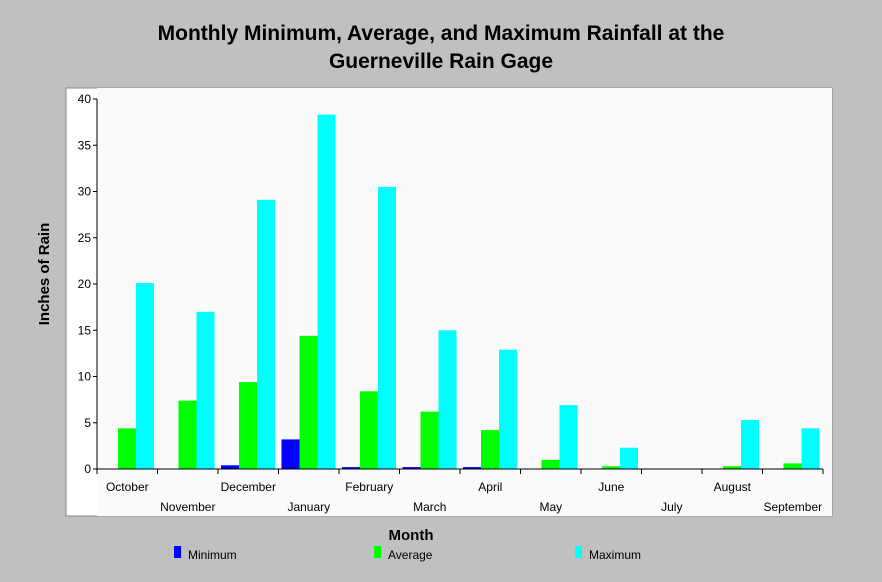  I want to click on bar-minimum-april, so click(472, 468).